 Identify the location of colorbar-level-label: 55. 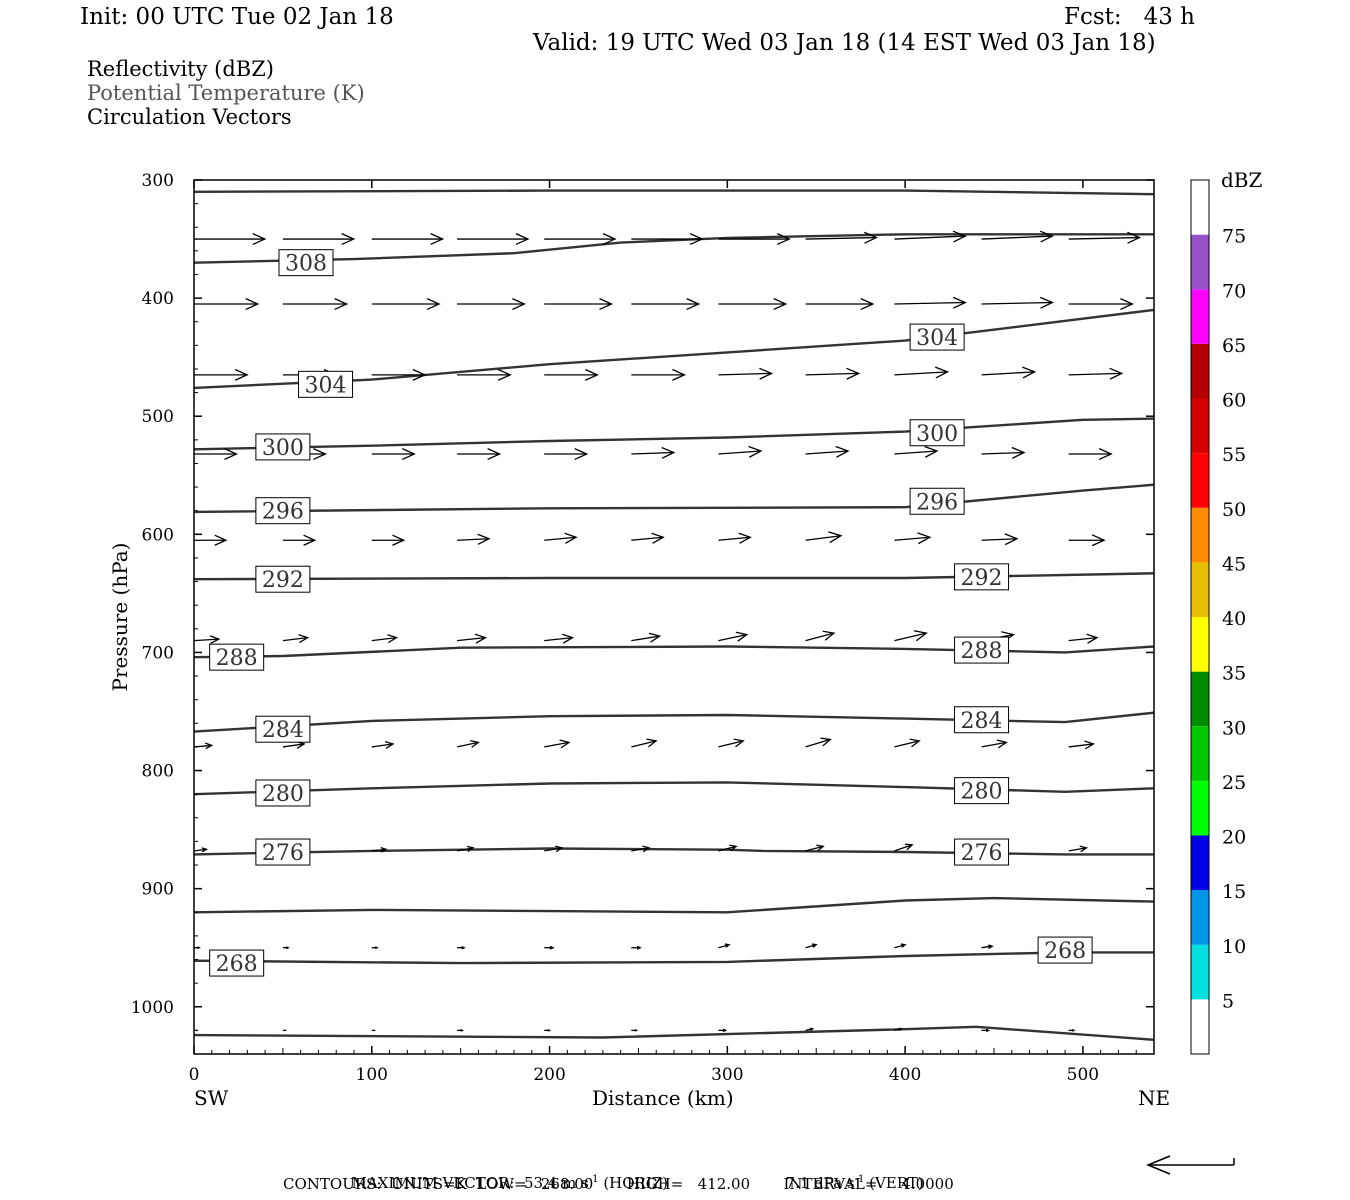
(1234, 455).